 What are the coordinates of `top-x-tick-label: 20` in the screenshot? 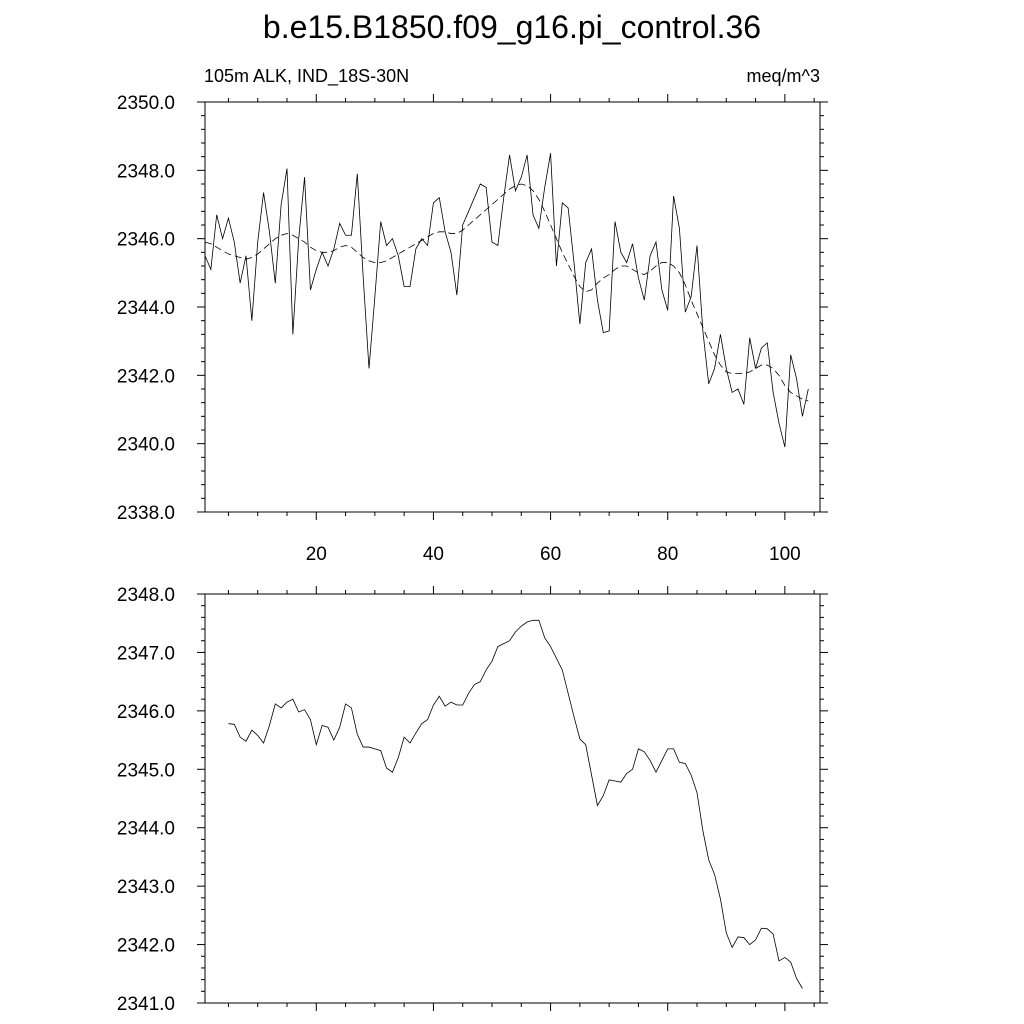 It's located at (316, 554).